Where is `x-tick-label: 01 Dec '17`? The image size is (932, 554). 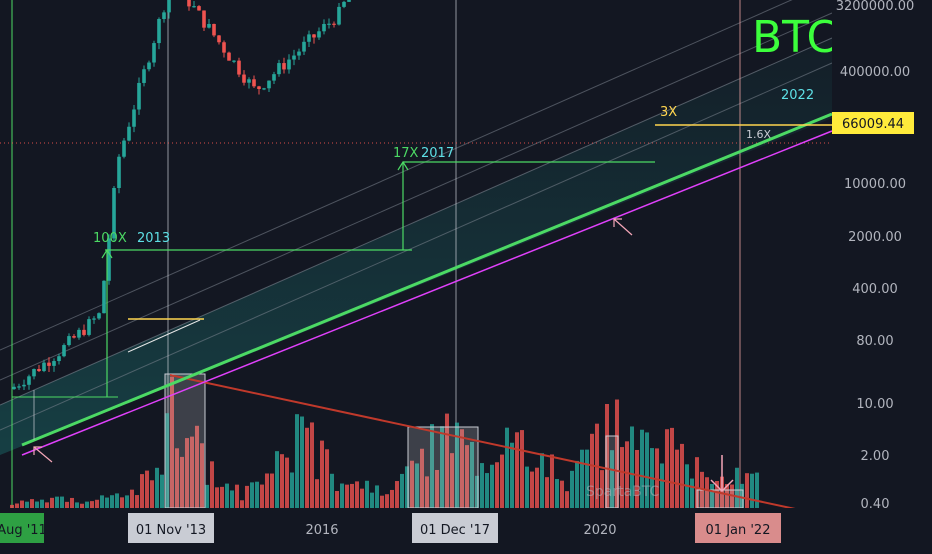
x-tick-label: 01 Dec '17 is located at coordinates (455, 530).